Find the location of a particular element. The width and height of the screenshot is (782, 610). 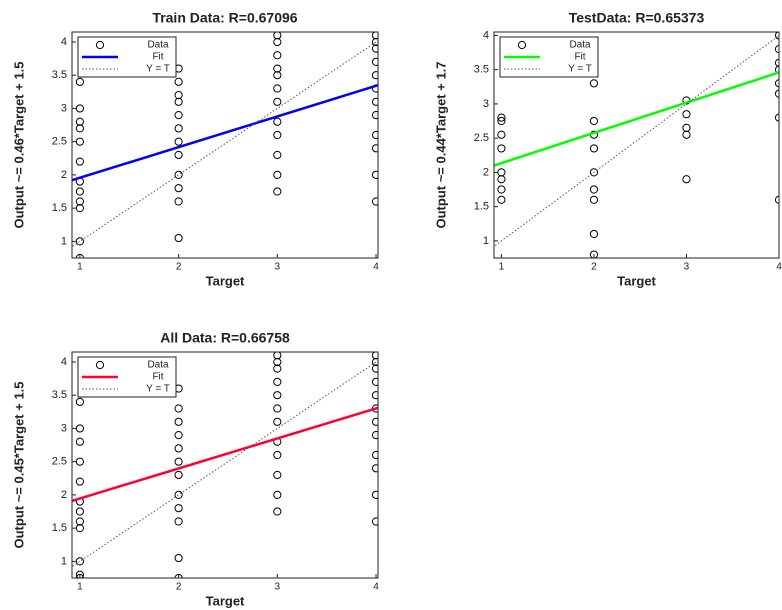

chart-title: All Data: R=0.66758 is located at coordinates (225, 338).